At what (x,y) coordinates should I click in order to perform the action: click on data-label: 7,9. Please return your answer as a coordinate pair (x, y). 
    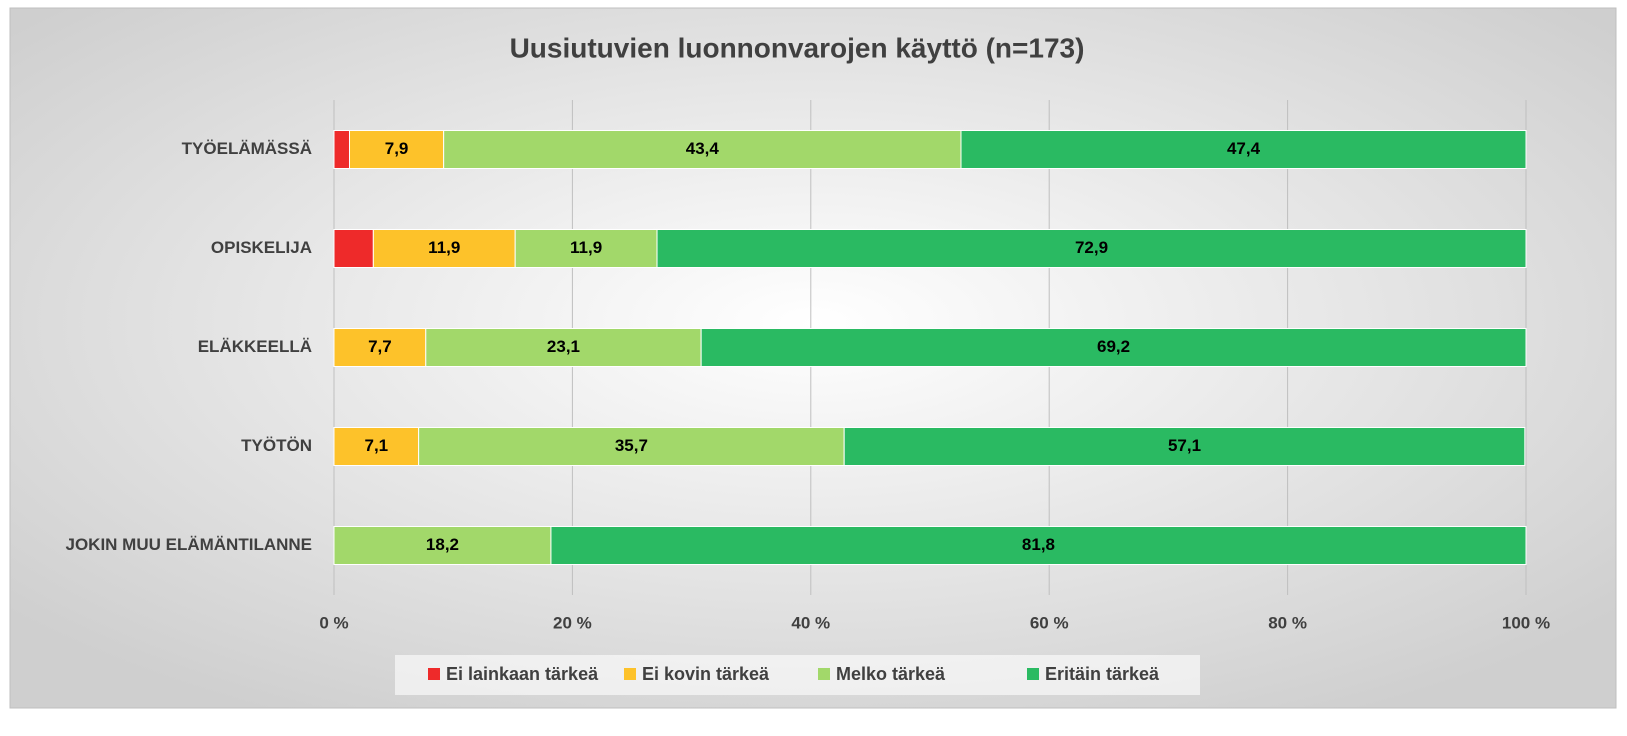
    Looking at the image, I should click on (397, 148).